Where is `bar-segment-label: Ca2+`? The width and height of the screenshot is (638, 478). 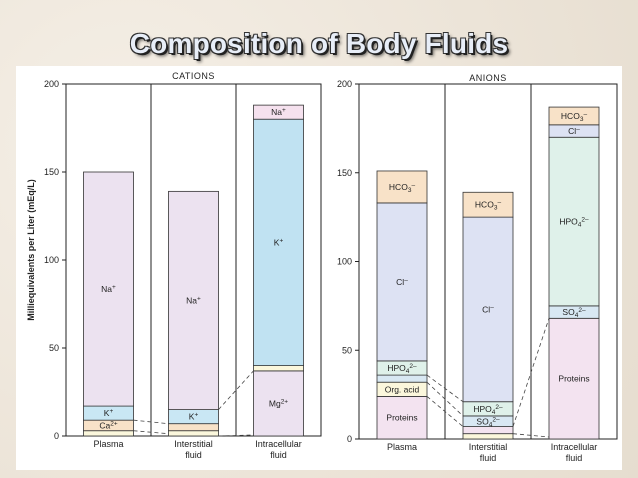 bar-segment-label: Ca2+ is located at coordinates (108, 425).